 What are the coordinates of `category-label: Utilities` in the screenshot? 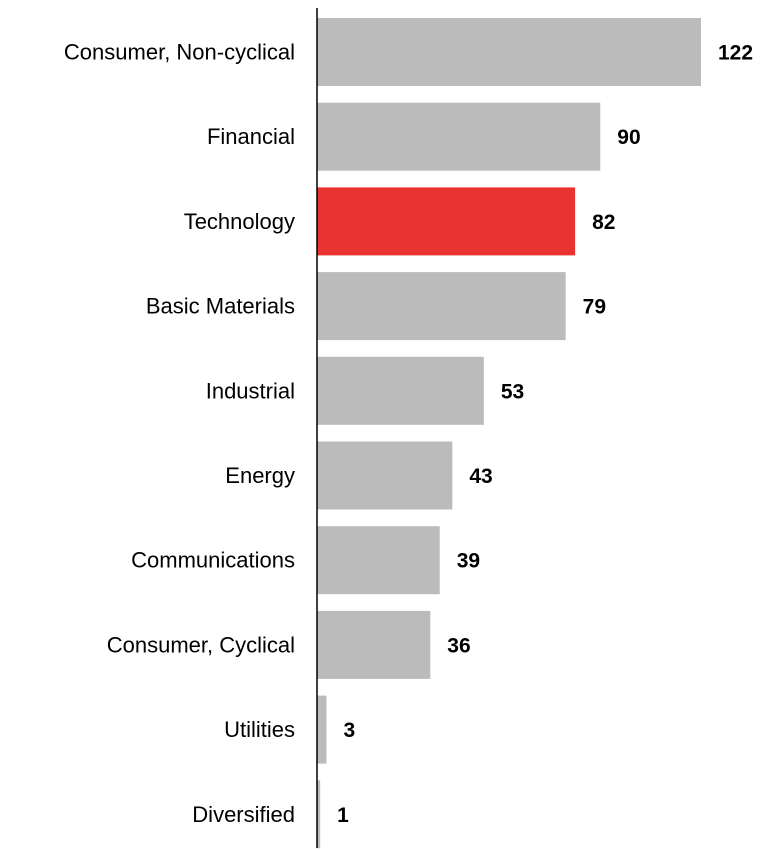 It's located at (259, 729).